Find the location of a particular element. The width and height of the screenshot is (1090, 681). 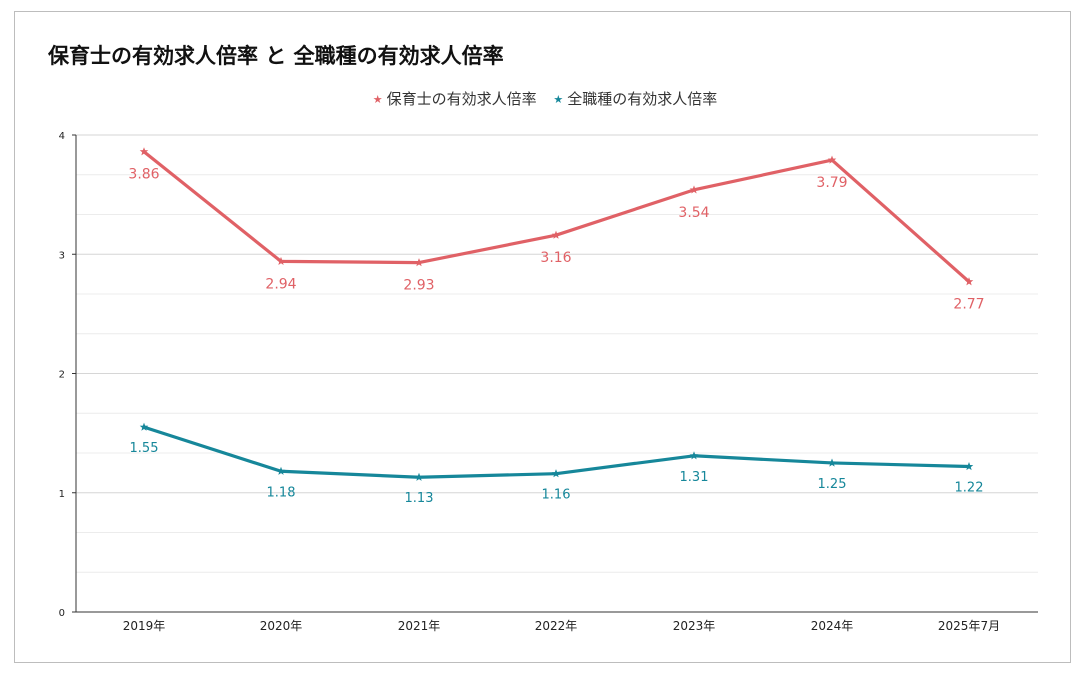

x-tick-label: 2020年 is located at coordinates (281, 626).